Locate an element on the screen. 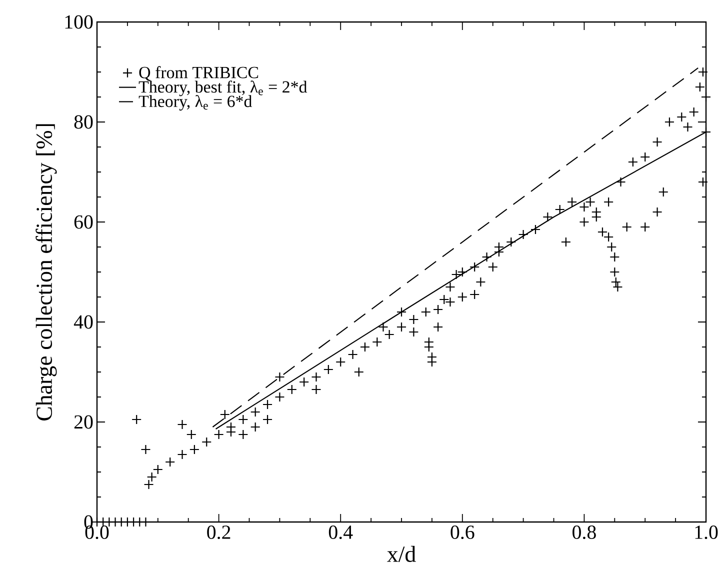  x-tick-label: 0.8 is located at coordinates (584, 533).